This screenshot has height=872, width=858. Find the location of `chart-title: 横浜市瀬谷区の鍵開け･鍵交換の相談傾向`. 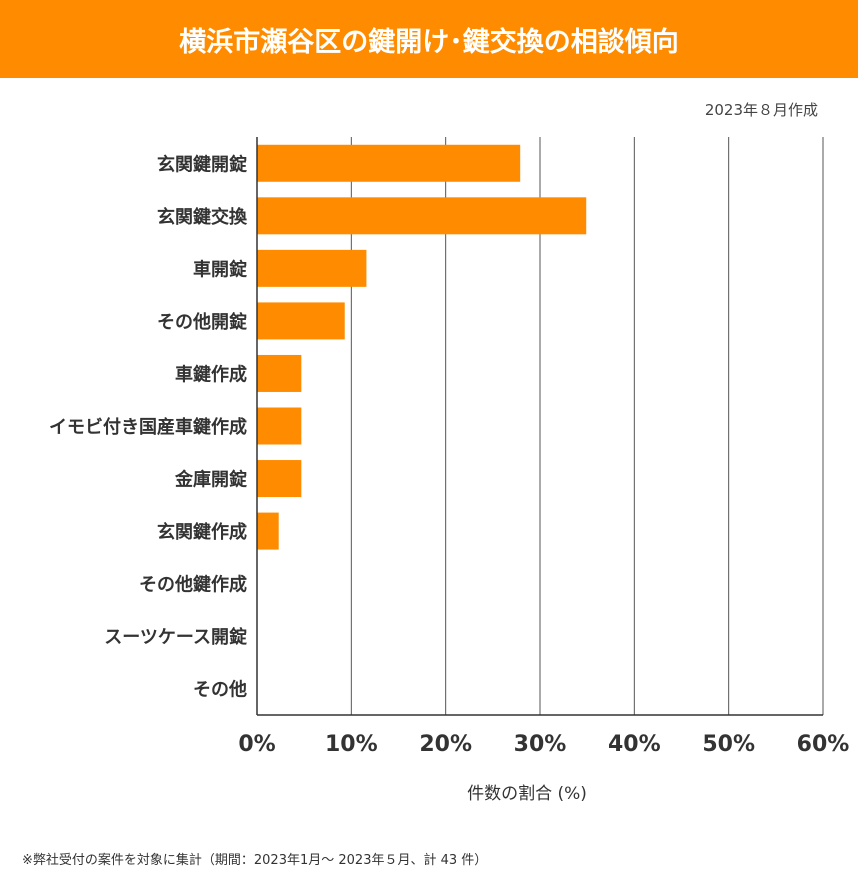

chart-title: 横浜市瀬谷区の鍵開け･鍵交換の相談傾向 is located at coordinates (429, 42).